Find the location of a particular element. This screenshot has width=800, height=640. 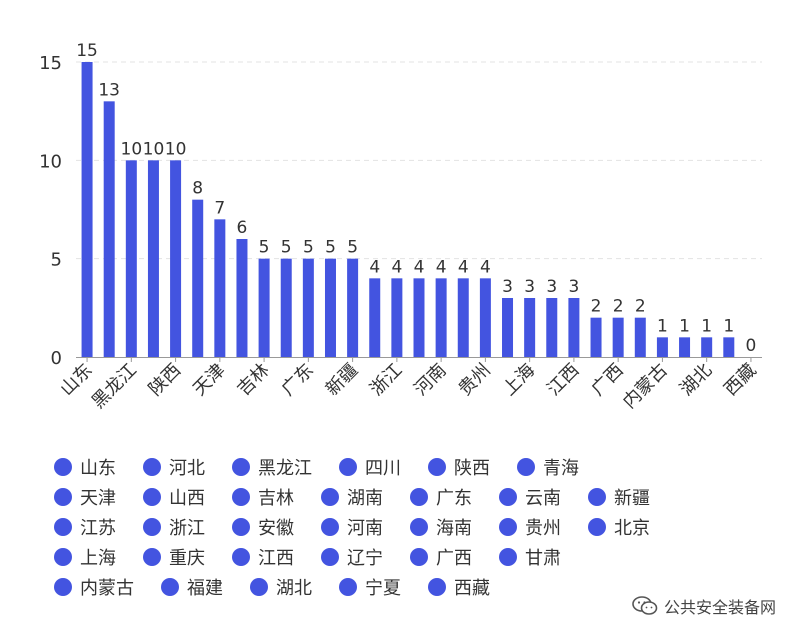

legend-item-北京: 北京 is located at coordinates (619, 527).